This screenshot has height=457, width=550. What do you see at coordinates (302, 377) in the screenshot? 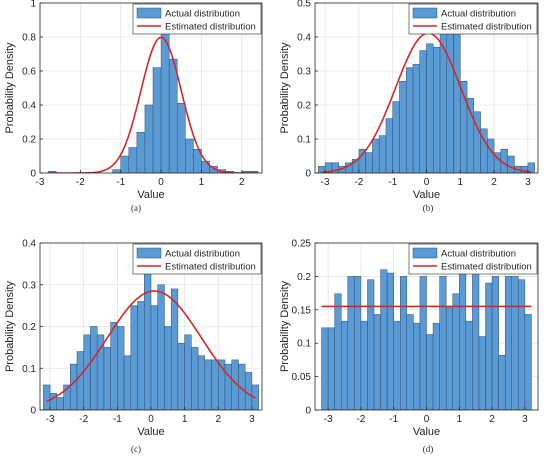
I see `y-tick-label: 0.05` at bounding box center [302, 377].